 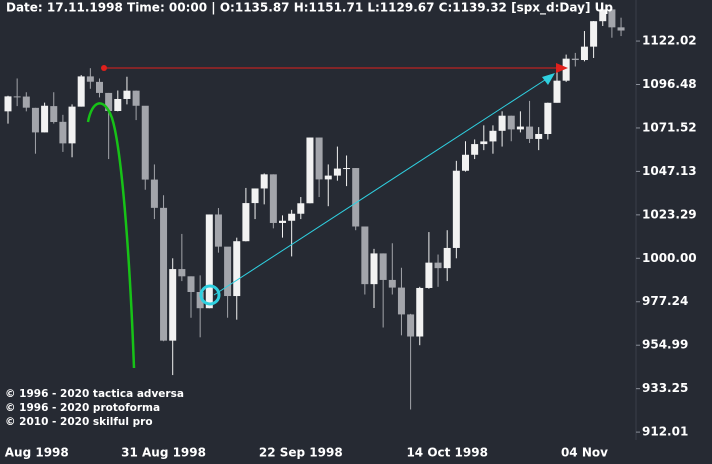 What do you see at coordinates (82, 408) in the screenshot?
I see `credit-line: © 1996 - 2020 protoforma` at bounding box center [82, 408].